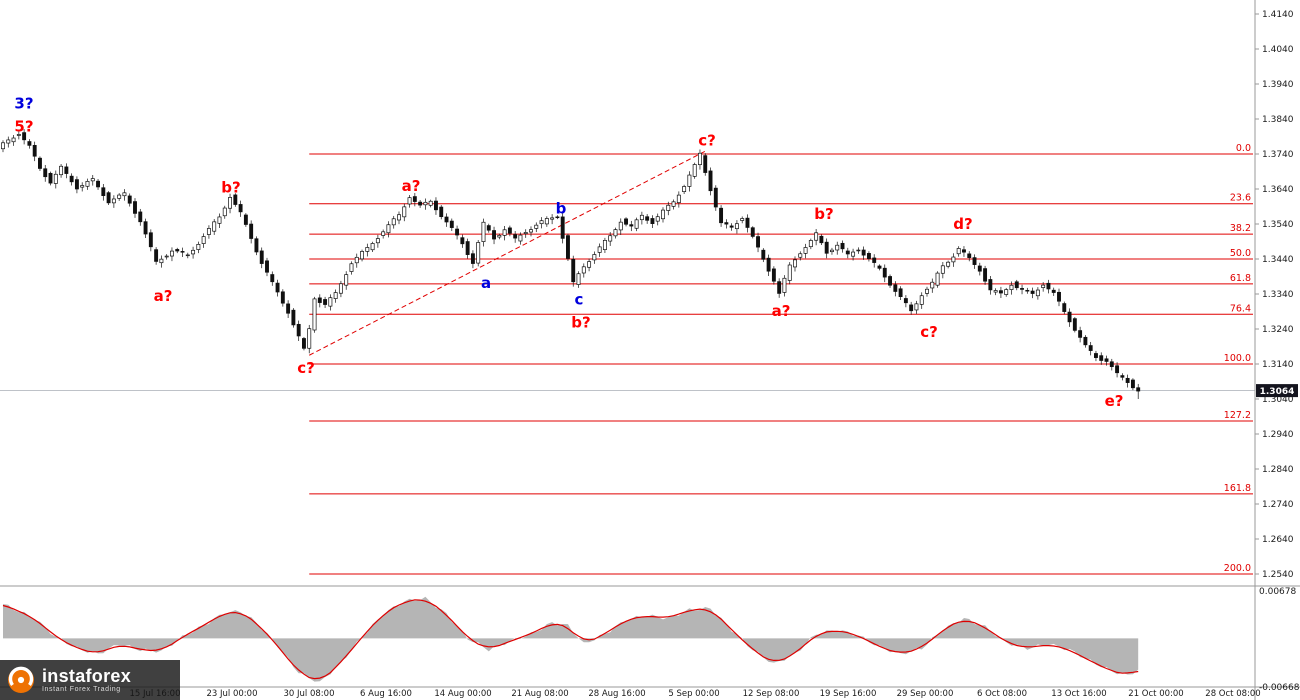 This screenshot has width=1300, height=700. Describe the element at coordinates (1278, 330) in the screenshot. I see `price-tick-label: 1.3240` at that location.